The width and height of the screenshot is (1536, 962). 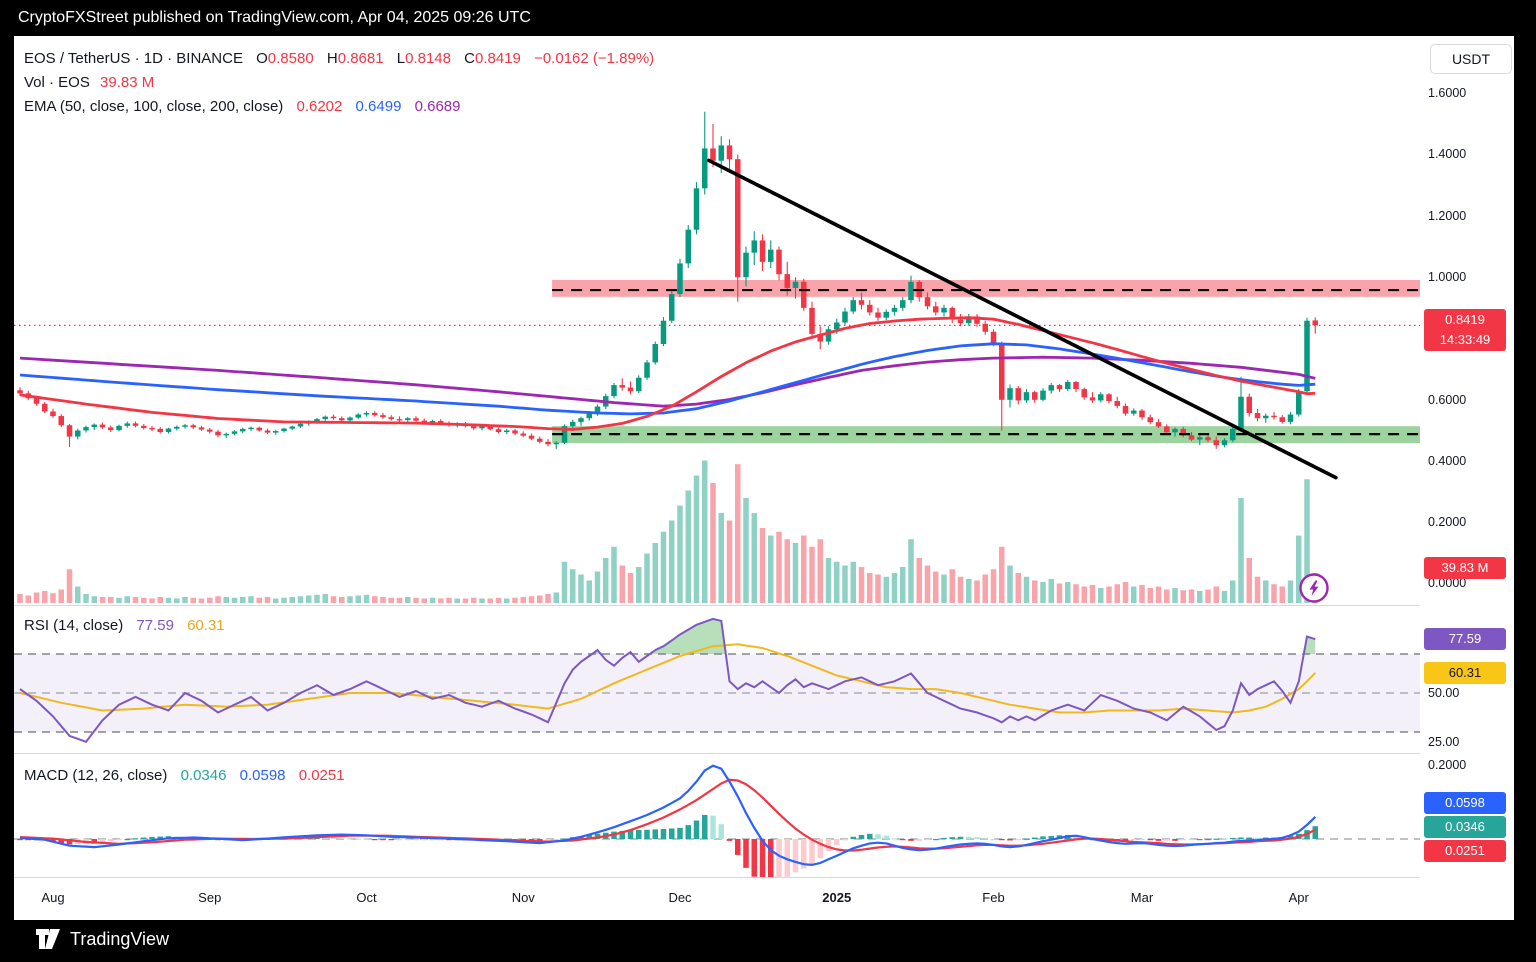 What do you see at coordinates (355, 58) in the screenshot?
I see `ohlc-high: H0.8681` at bounding box center [355, 58].